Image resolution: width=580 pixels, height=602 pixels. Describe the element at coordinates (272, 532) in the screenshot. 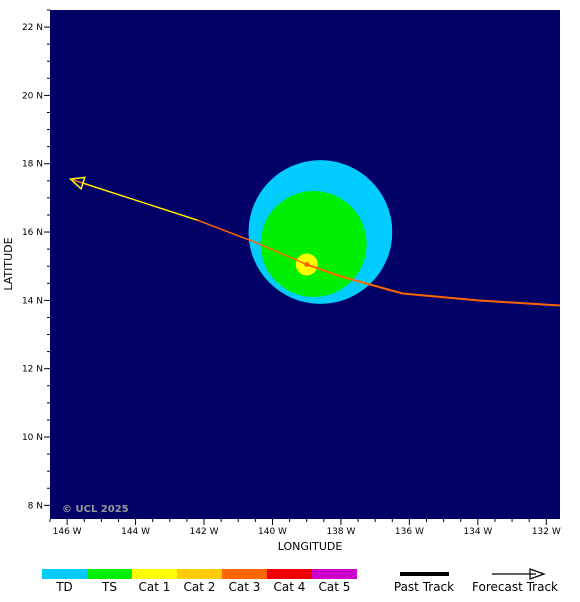

I see `lon-tick-label-3: 140 W` at that location.